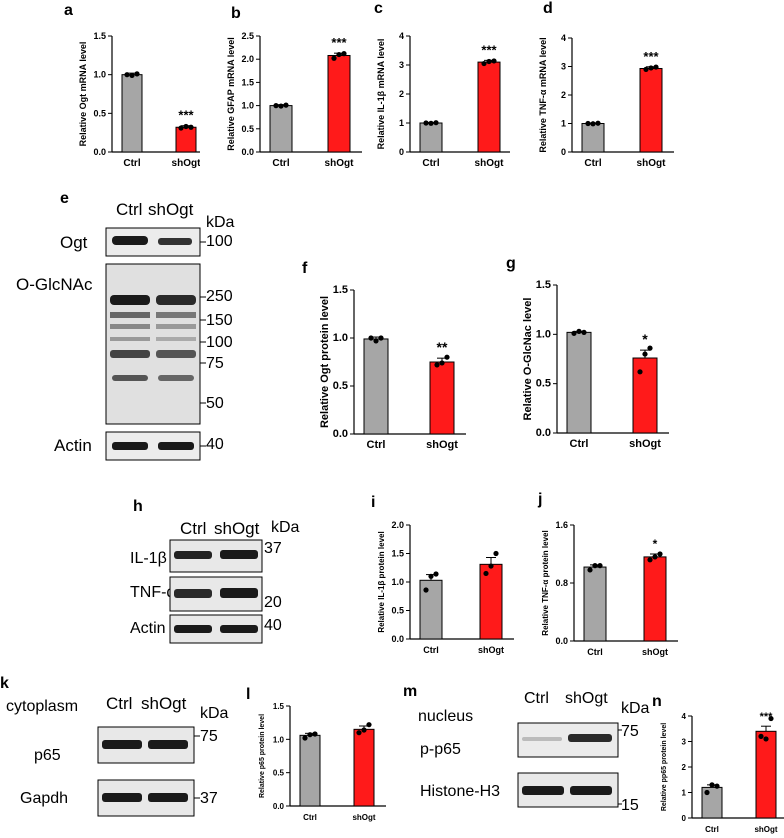 This screenshot has width=784, height=838. What do you see at coordinates (68, 10) in the screenshot?
I see `panel-label-a: a` at bounding box center [68, 10].